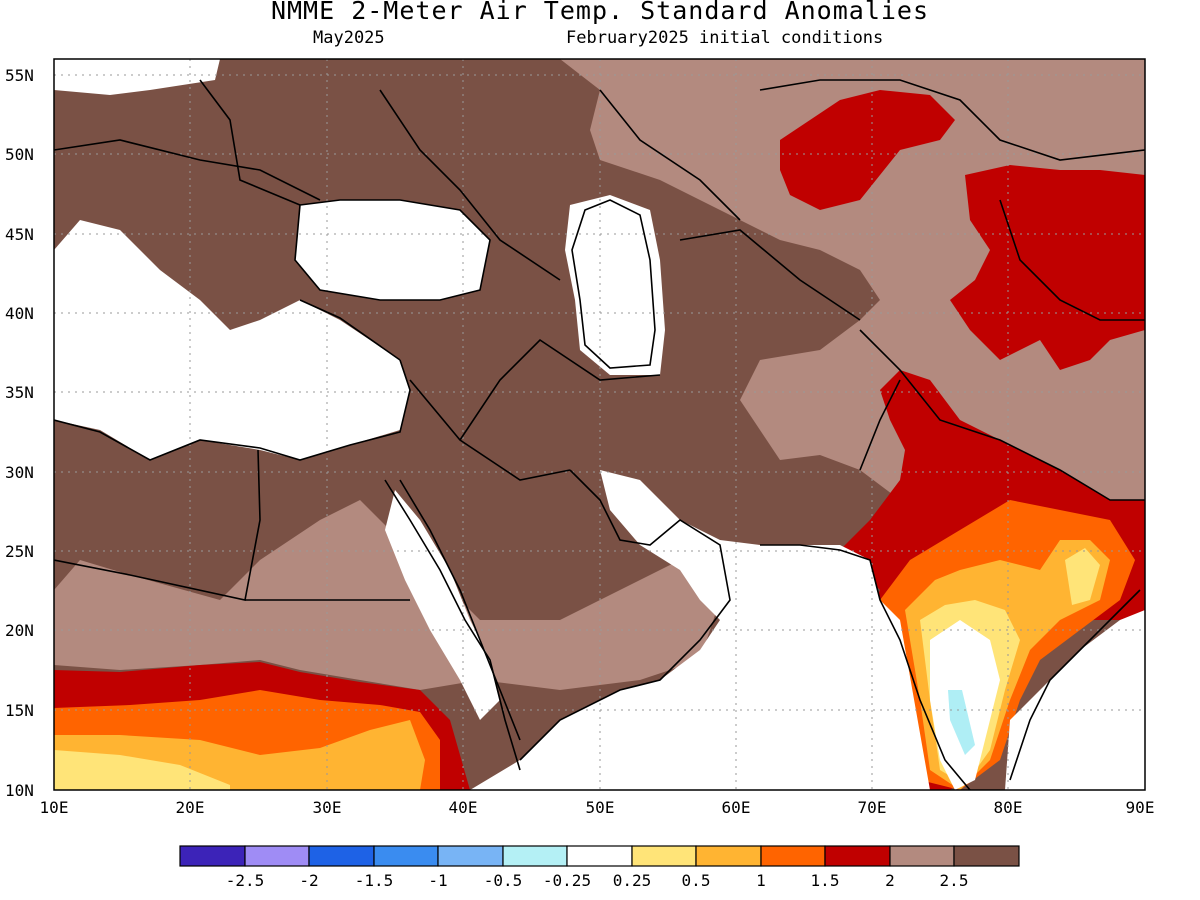  What do you see at coordinates (1075, 700) in the screenshot?
I see `field-white-bay-bengal` at bounding box center [1075, 700].